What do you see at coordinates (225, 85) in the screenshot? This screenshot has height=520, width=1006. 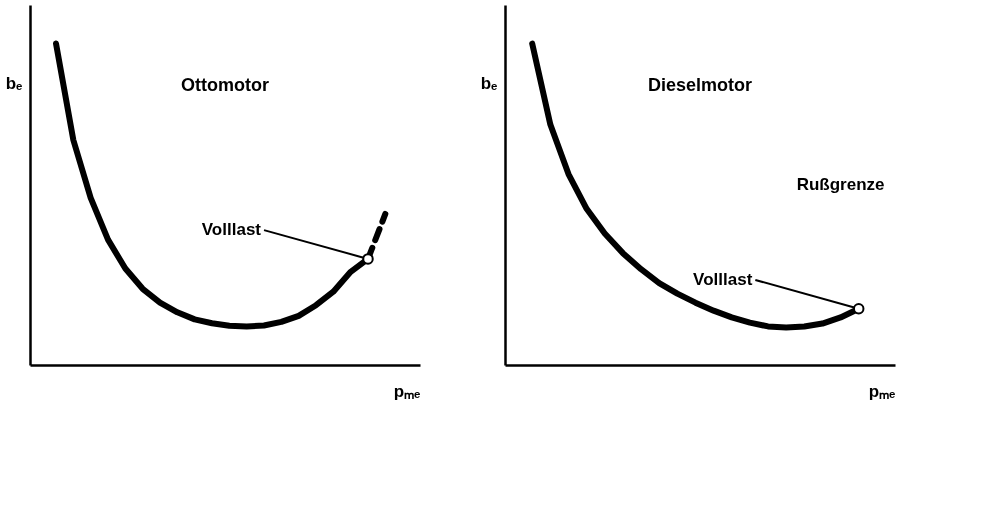 I see `text: Ottomotor` at bounding box center [225, 85].